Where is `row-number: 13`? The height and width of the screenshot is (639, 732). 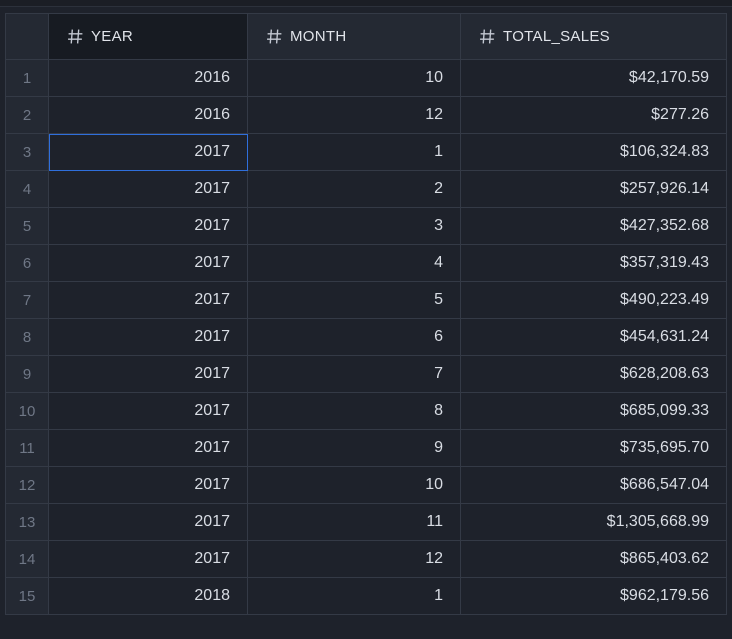
row-number: 13 is located at coordinates (27, 522).